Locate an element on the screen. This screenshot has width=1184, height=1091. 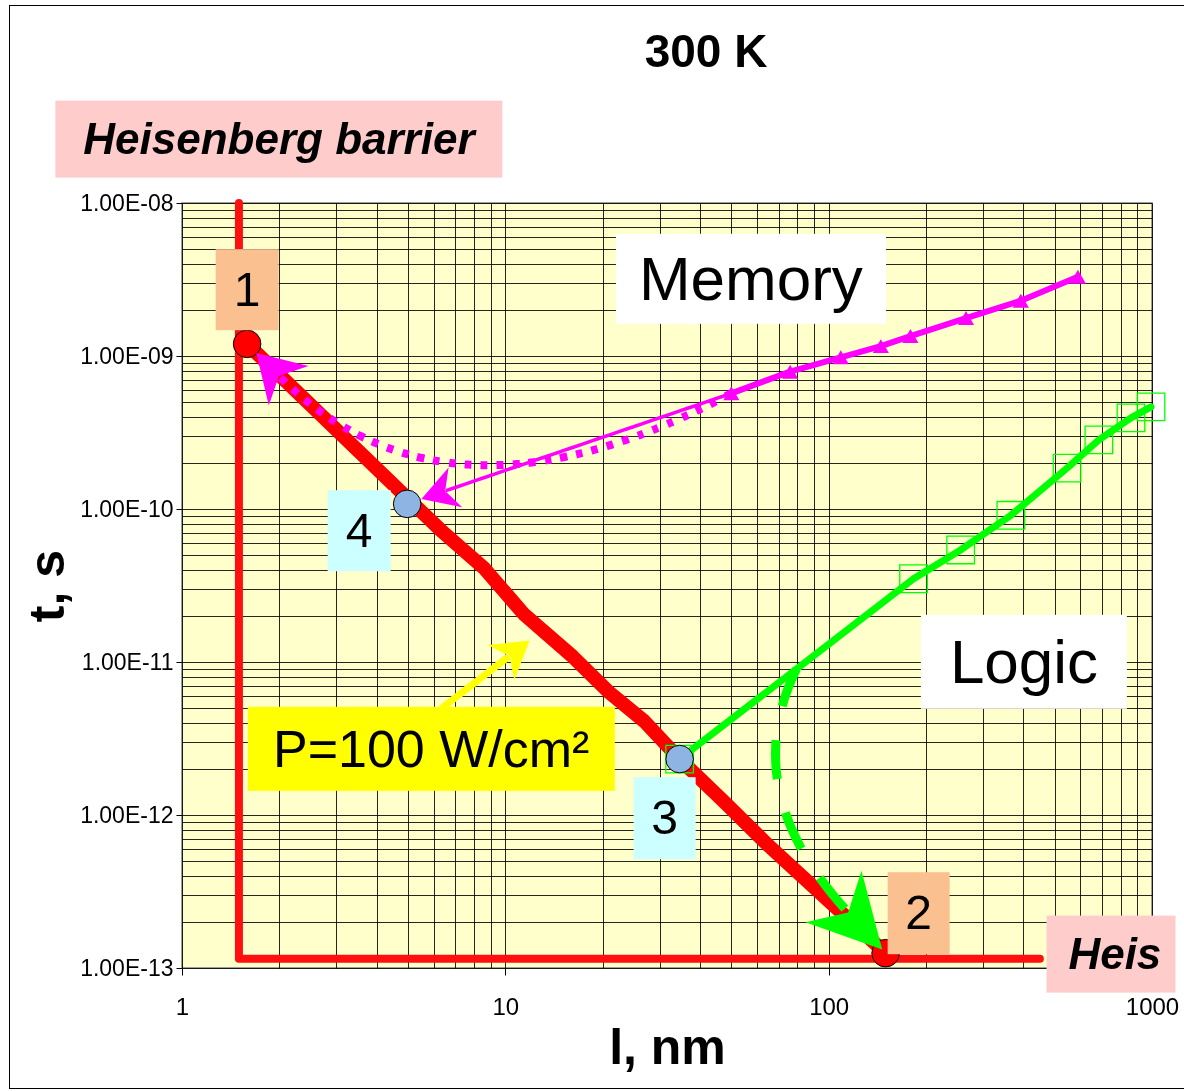
series-label: Logic is located at coordinates (1024, 662).